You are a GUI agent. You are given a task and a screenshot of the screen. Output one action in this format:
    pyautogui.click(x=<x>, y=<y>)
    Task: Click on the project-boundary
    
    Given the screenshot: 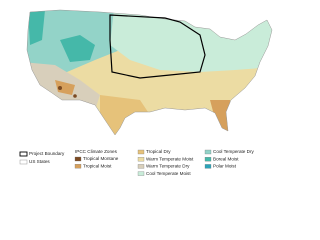 What is the action you would take?
    pyautogui.click(x=157, y=46)
    